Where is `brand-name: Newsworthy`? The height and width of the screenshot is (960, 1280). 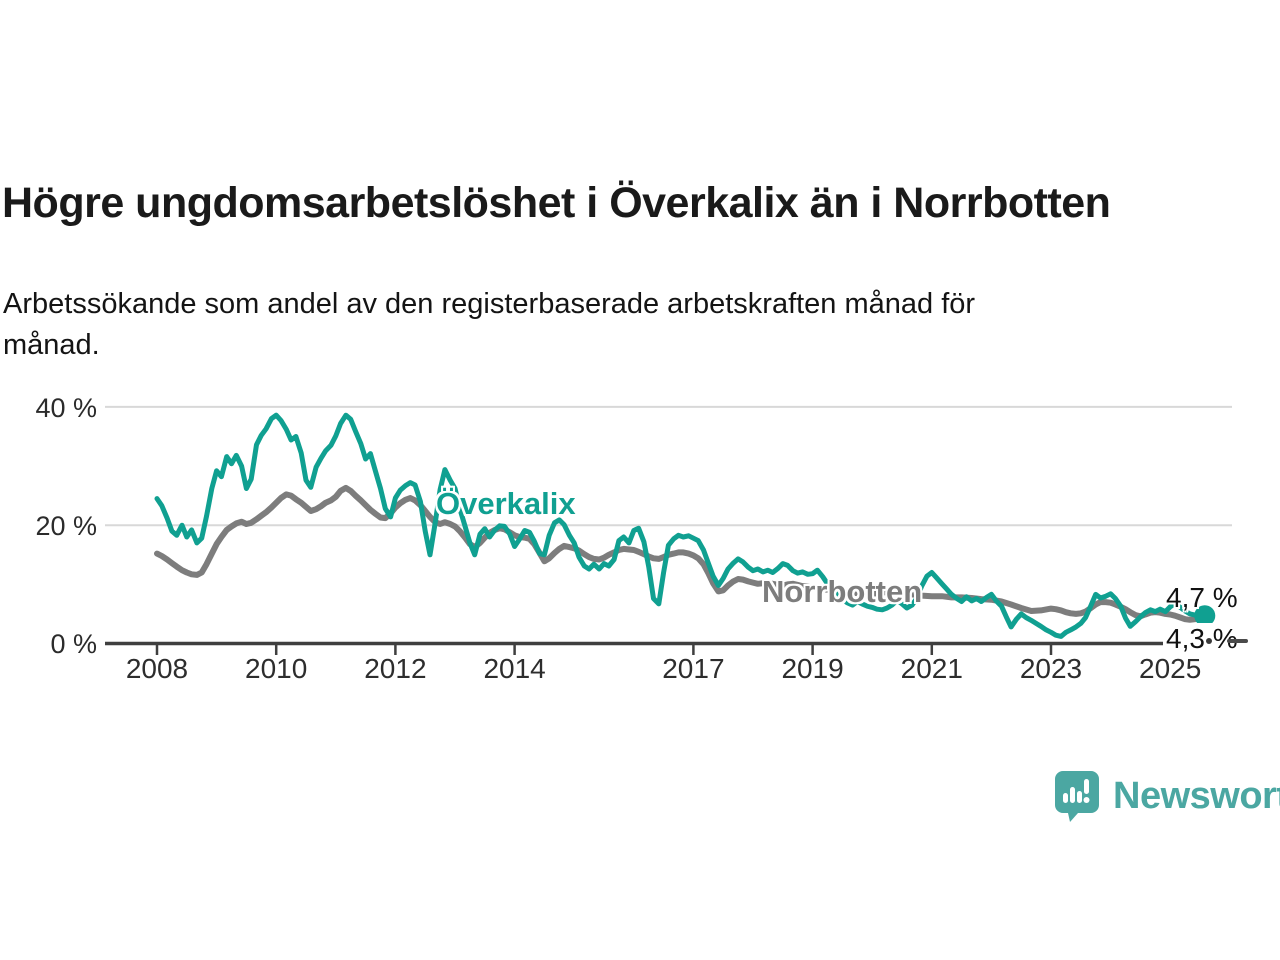
brand-name: Newsworthy is located at coordinates (1196, 795).